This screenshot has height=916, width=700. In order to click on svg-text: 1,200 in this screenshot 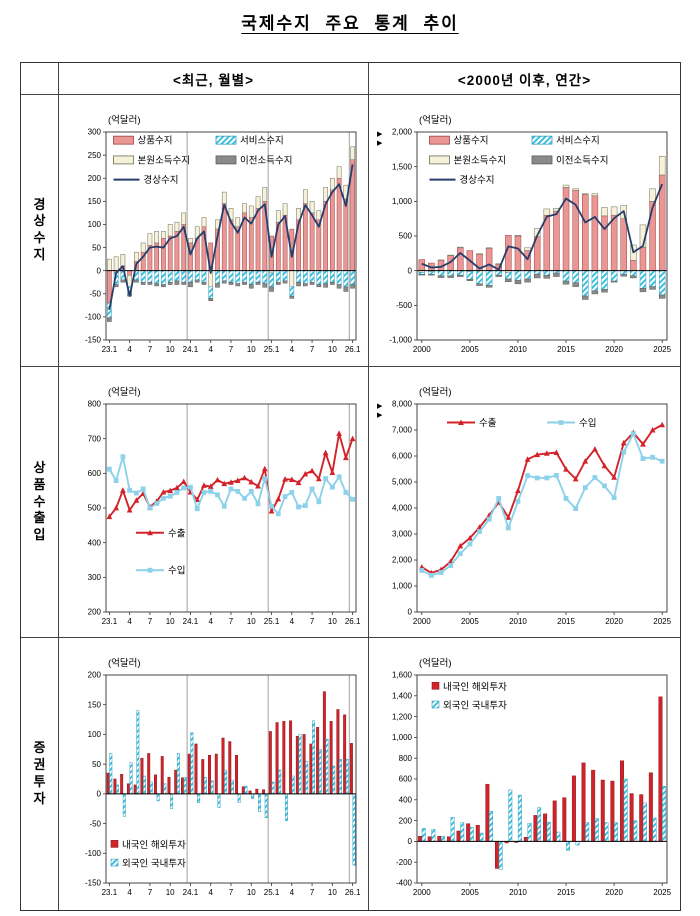, I will do `click(401, 717)`.